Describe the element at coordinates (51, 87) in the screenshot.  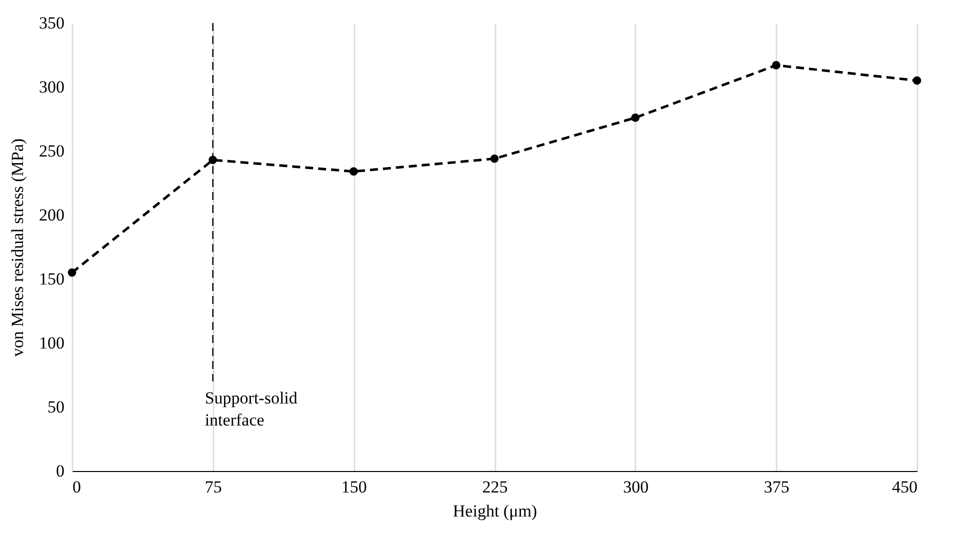
I see `y-tick-label: 300` at that location.